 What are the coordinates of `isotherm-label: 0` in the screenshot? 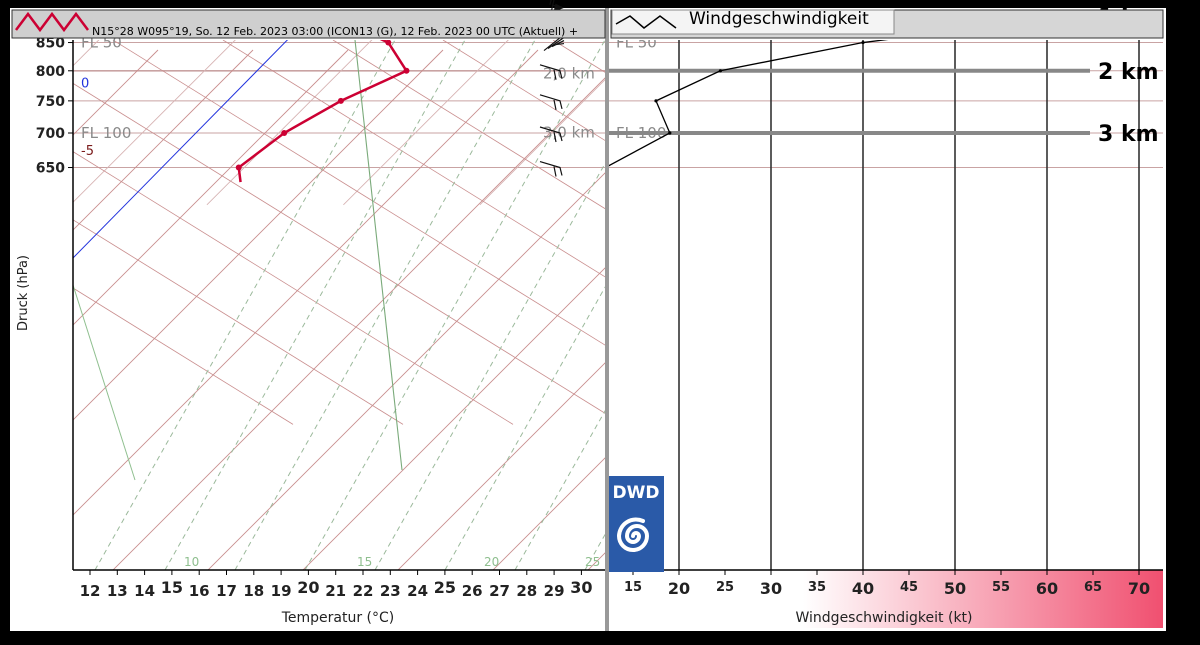 It's located at (85, 84).